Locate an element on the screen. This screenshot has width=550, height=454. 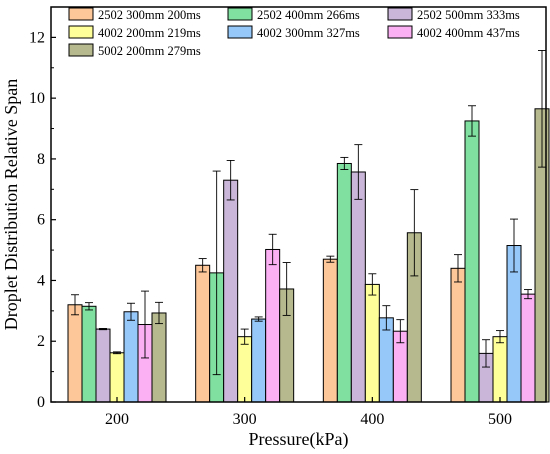
y-tick-label: 0 is located at coordinates (41, 402).